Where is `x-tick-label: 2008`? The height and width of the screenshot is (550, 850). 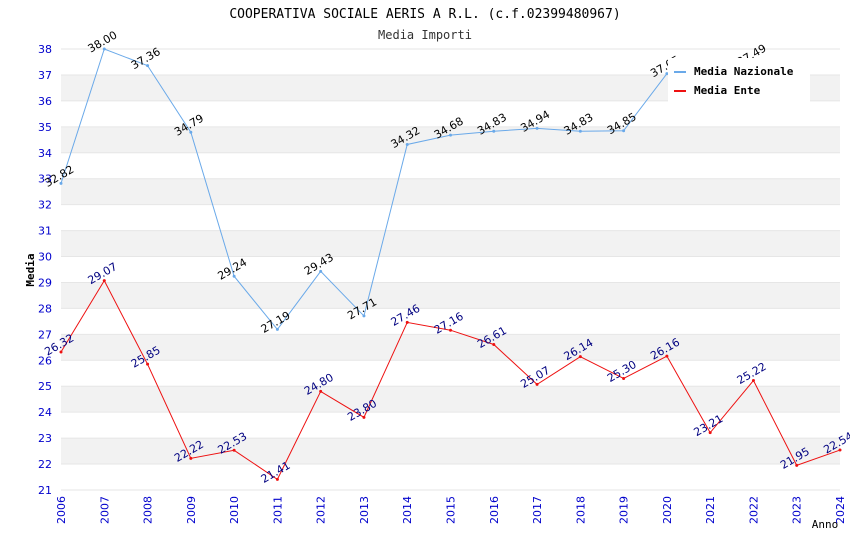 x-tick-label: 2008 is located at coordinates (148, 510).